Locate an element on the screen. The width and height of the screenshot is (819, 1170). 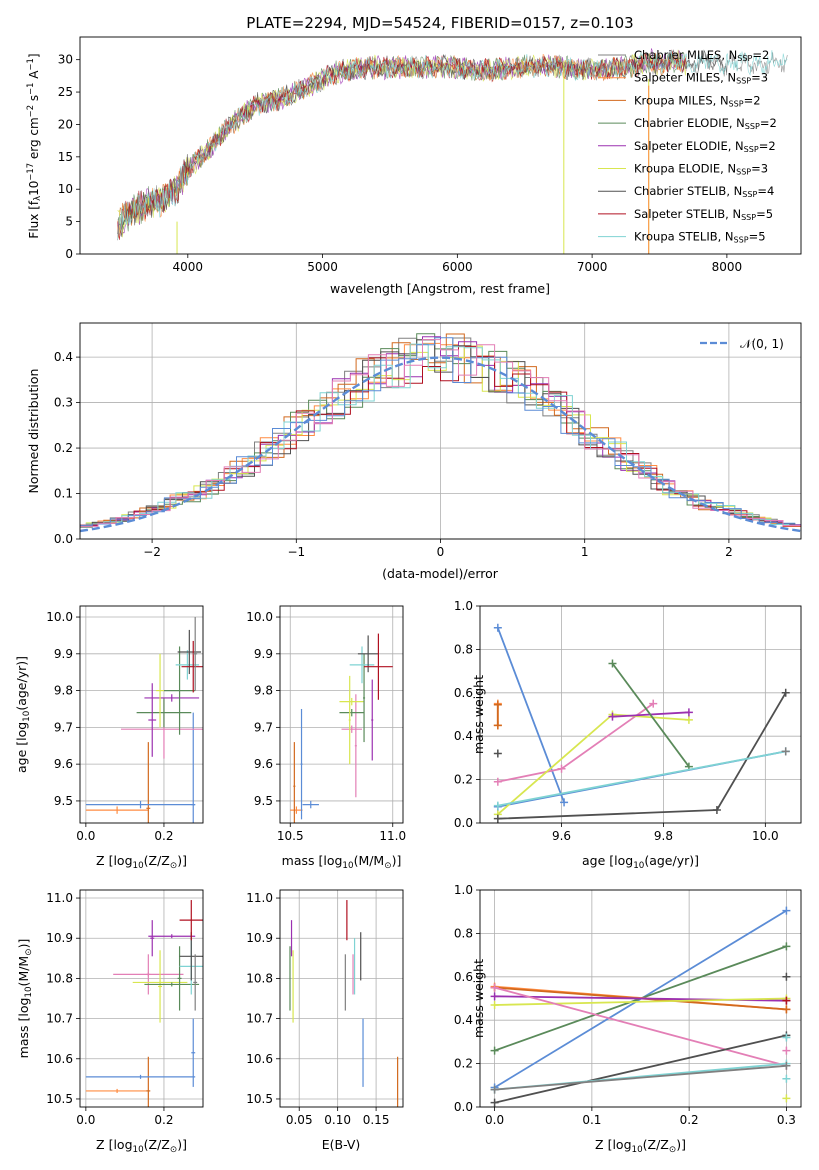
legend-entry: Salpeter ELODIE, NSSP=2 is located at coordinates (705, 146).